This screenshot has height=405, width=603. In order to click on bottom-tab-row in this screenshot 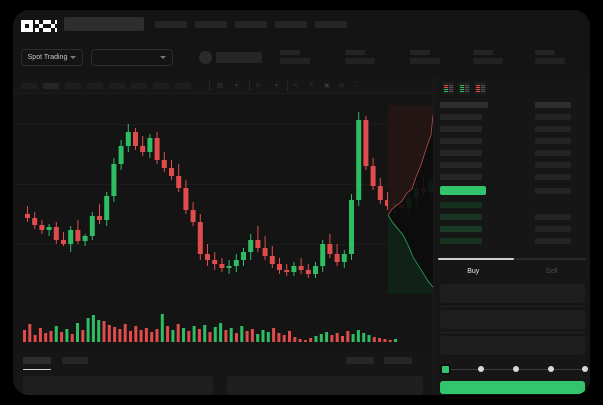, I will do `click(223, 360)`.